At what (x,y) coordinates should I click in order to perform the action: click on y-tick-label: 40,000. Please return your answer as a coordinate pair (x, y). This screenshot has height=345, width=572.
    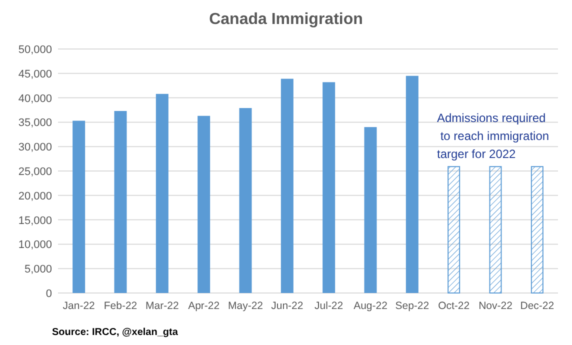
    Looking at the image, I should click on (35, 98).